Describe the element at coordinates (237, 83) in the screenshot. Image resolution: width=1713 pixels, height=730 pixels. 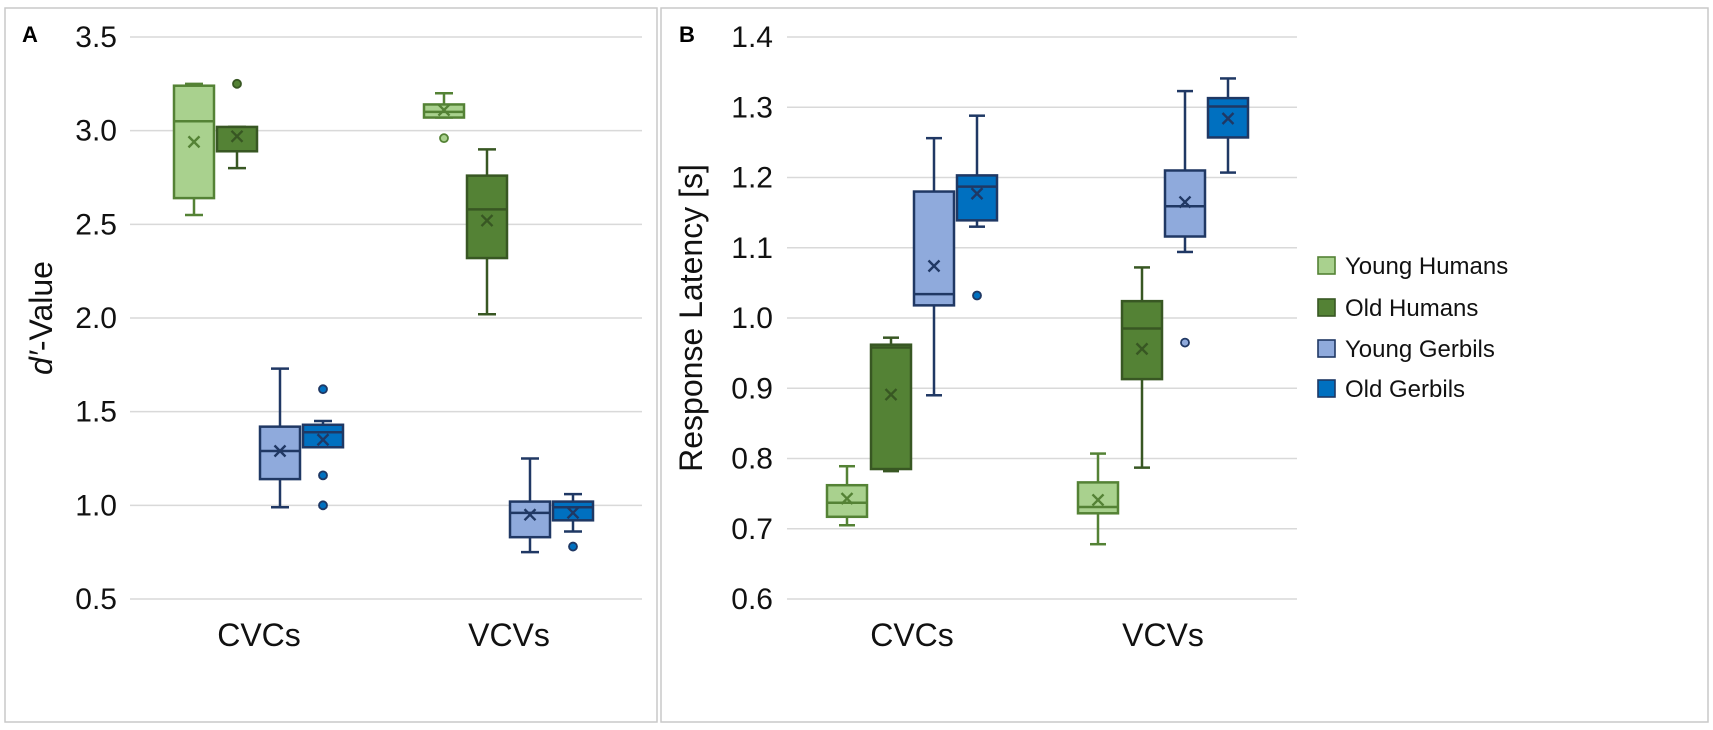
I see `panel-a-old-humans-cvcs-outlier` at that location.